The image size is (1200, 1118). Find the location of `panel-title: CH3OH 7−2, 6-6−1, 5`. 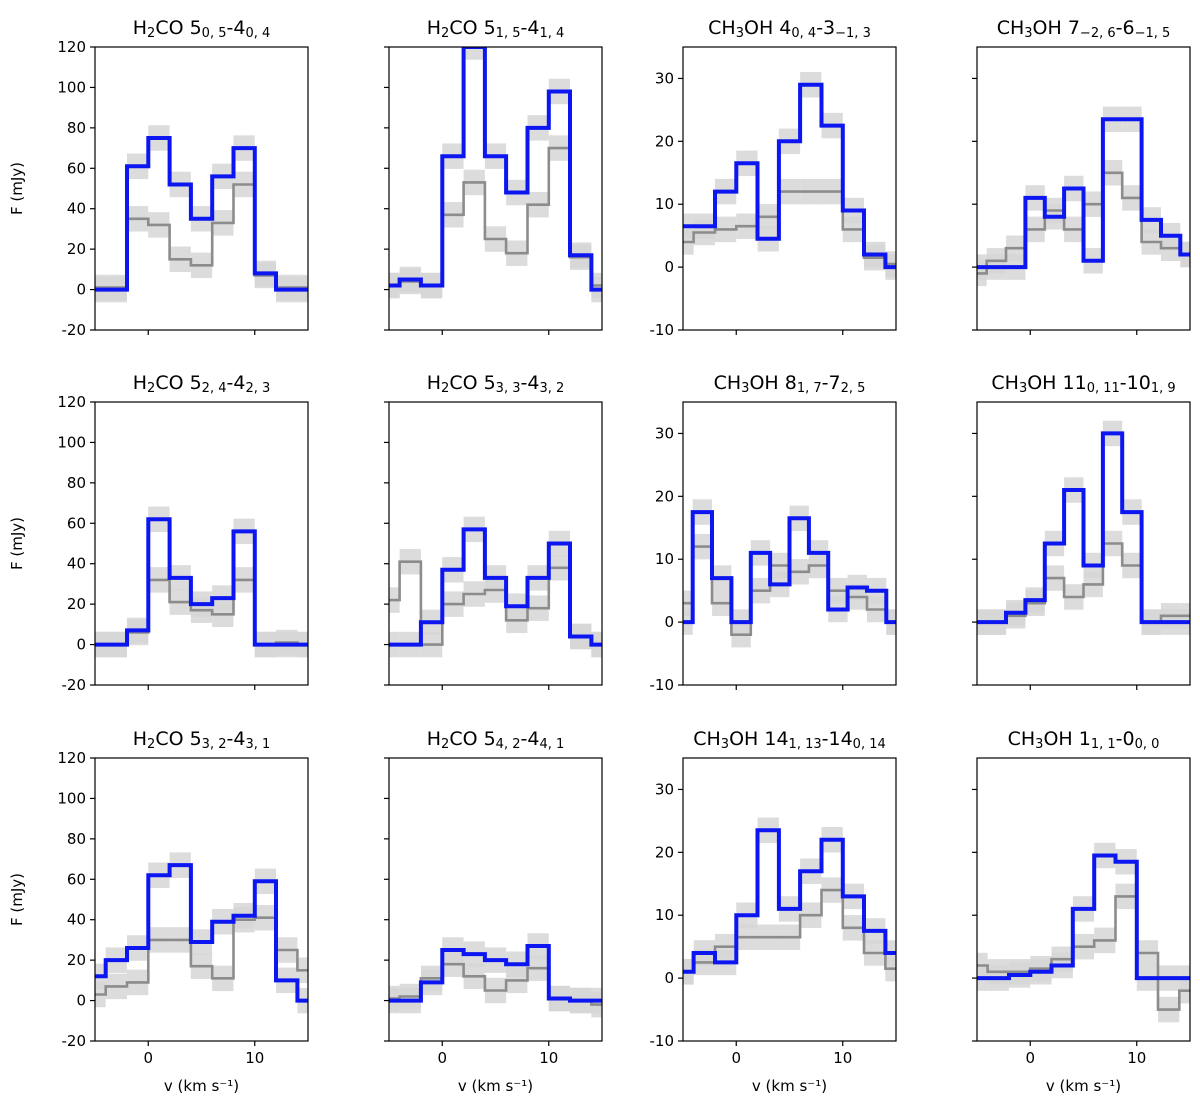

panel-title: CH3OH 7−2, 6-6−1, 5 is located at coordinates (1084, 29).